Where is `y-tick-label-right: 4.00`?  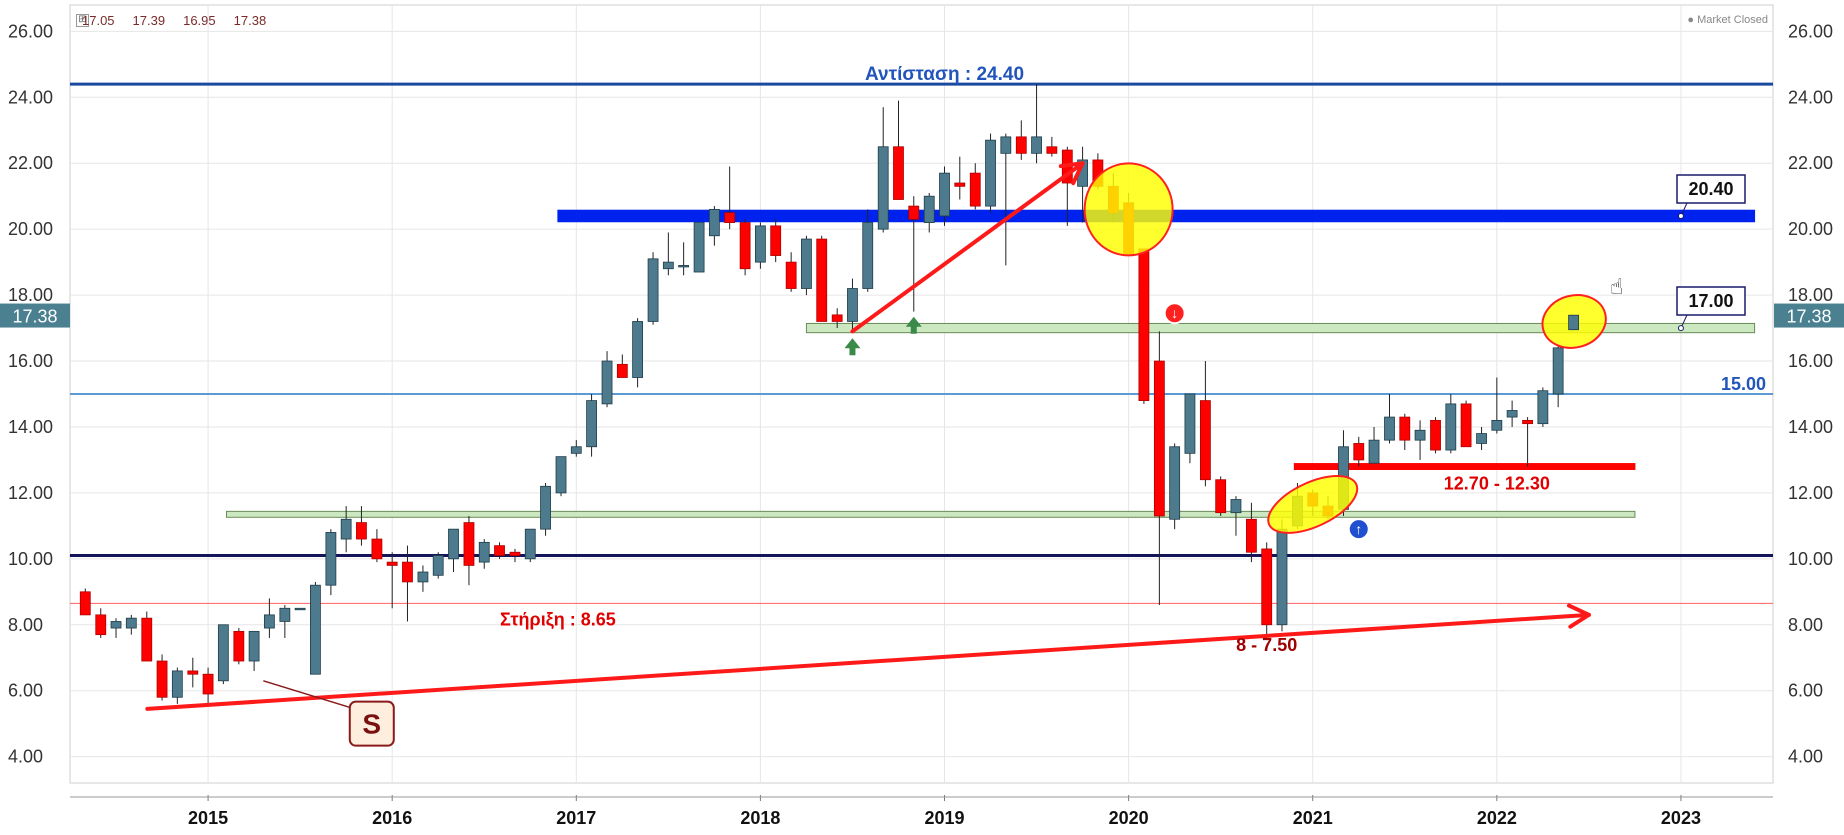 y-tick-label-right: 4.00 is located at coordinates (1805, 757).